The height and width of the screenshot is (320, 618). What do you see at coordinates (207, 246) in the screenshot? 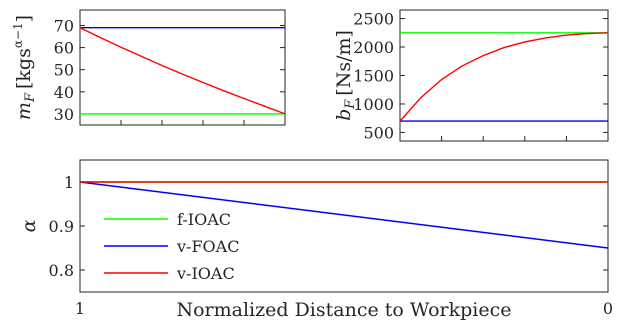
I see `legend-label: v-FOAC` at bounding box center [207, 246].